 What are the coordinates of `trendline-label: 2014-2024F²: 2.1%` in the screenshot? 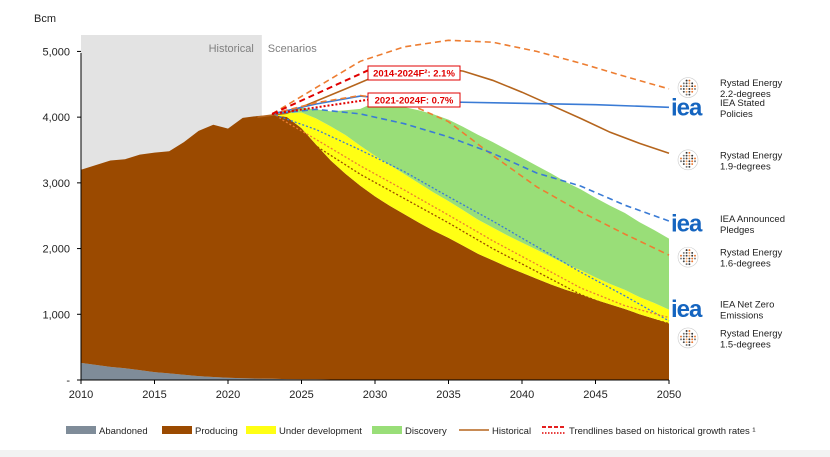 It's located at (414, 74).